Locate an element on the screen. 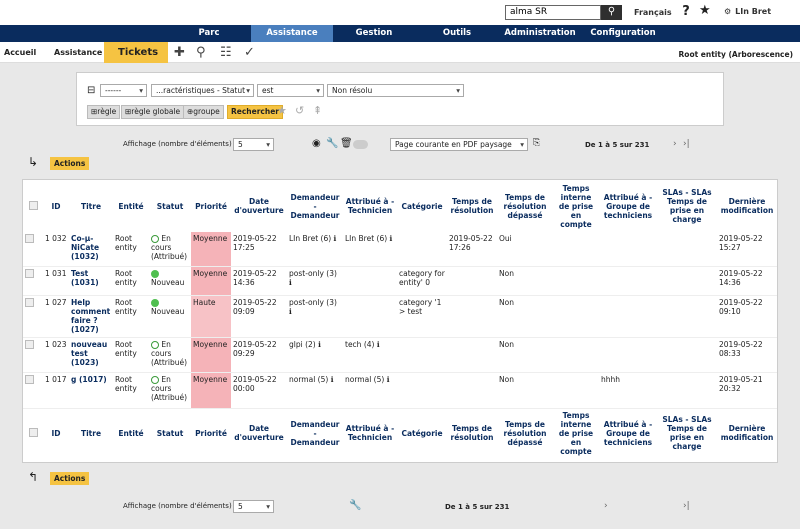 The image size is (800, 529). row-title-link: nouveau test (1023) is located at coordinates (89, 353).